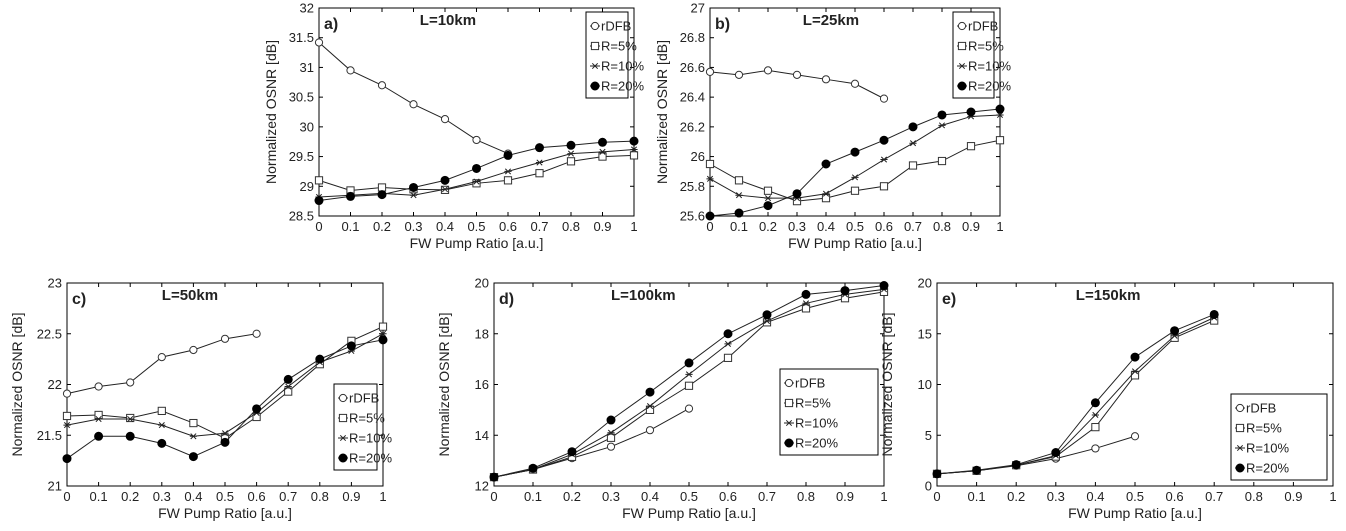 The height and width of the screenshot is (531, 1346). What do you see at coordinates (925, 333) in the screenshot?
I see `y-tick-label: 15` at bounding box center [925, 333].